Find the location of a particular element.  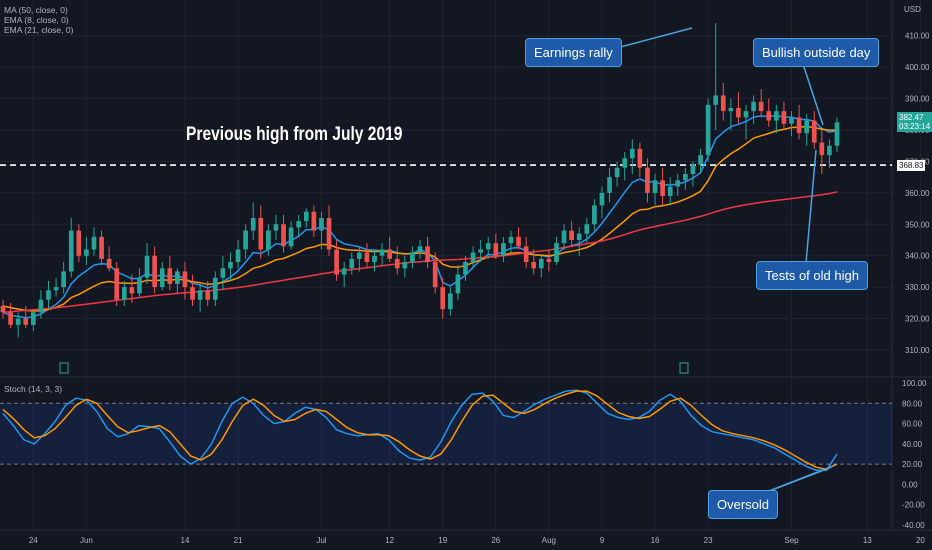

legend-ema8: EMA (8, close, 0) is located at coordinates (36, 20).